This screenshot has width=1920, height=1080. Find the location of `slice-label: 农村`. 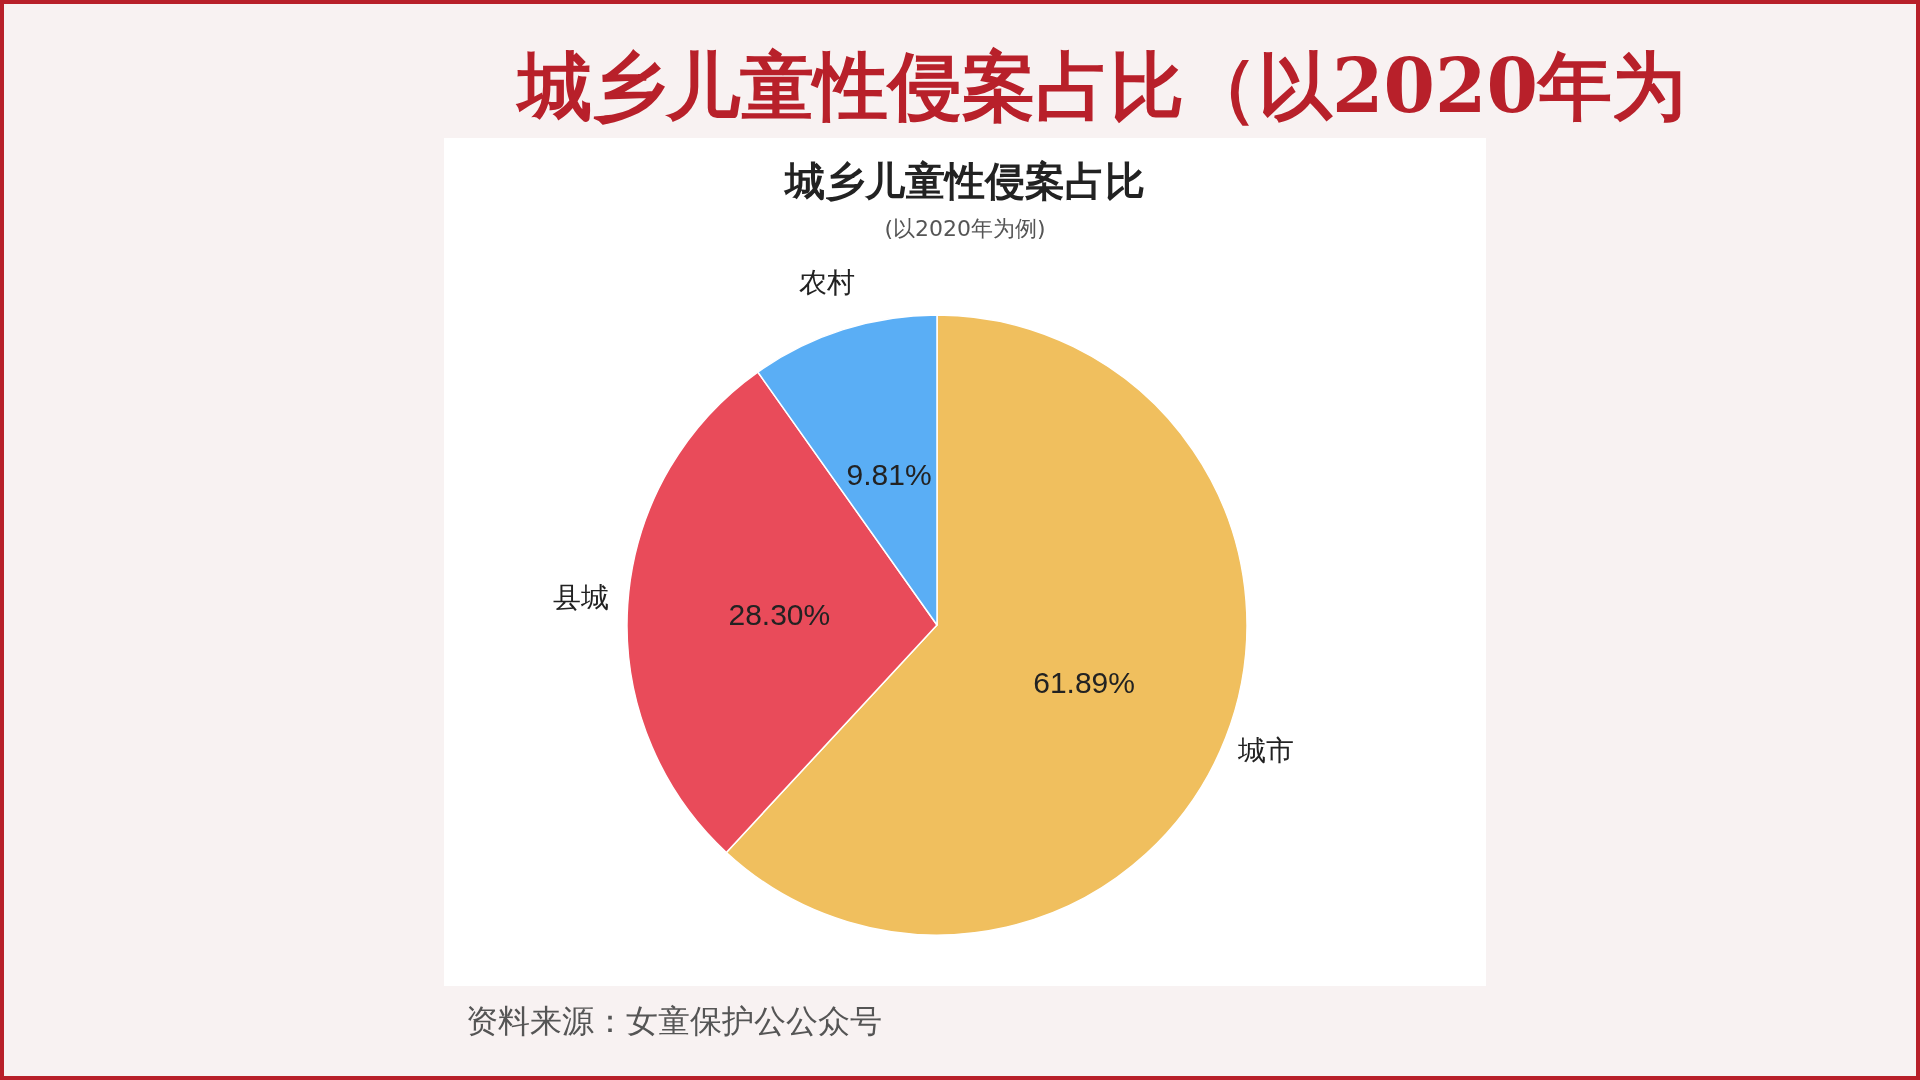

slice-label: 农村 is located at coordinates (827, 283).